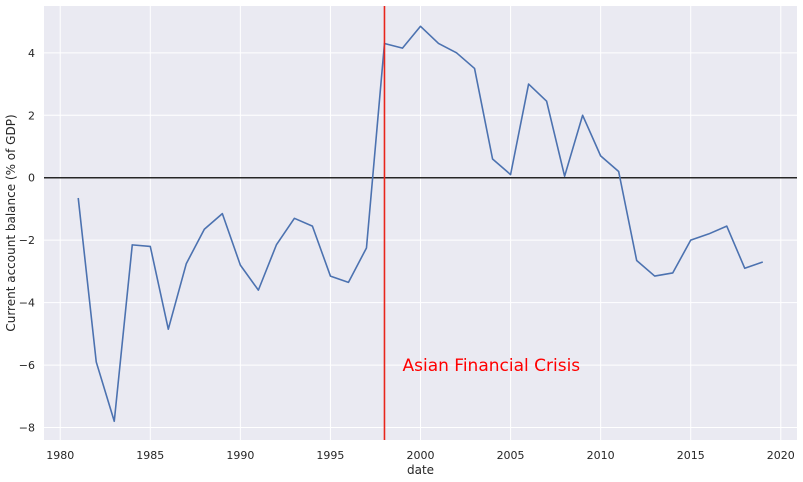 This screenshot has height=482, width=803. What do you see at coordinates (150, 455) in the screenshot?
I see `x-tick-label-1985: 1985` at bounding box center [150, 455].